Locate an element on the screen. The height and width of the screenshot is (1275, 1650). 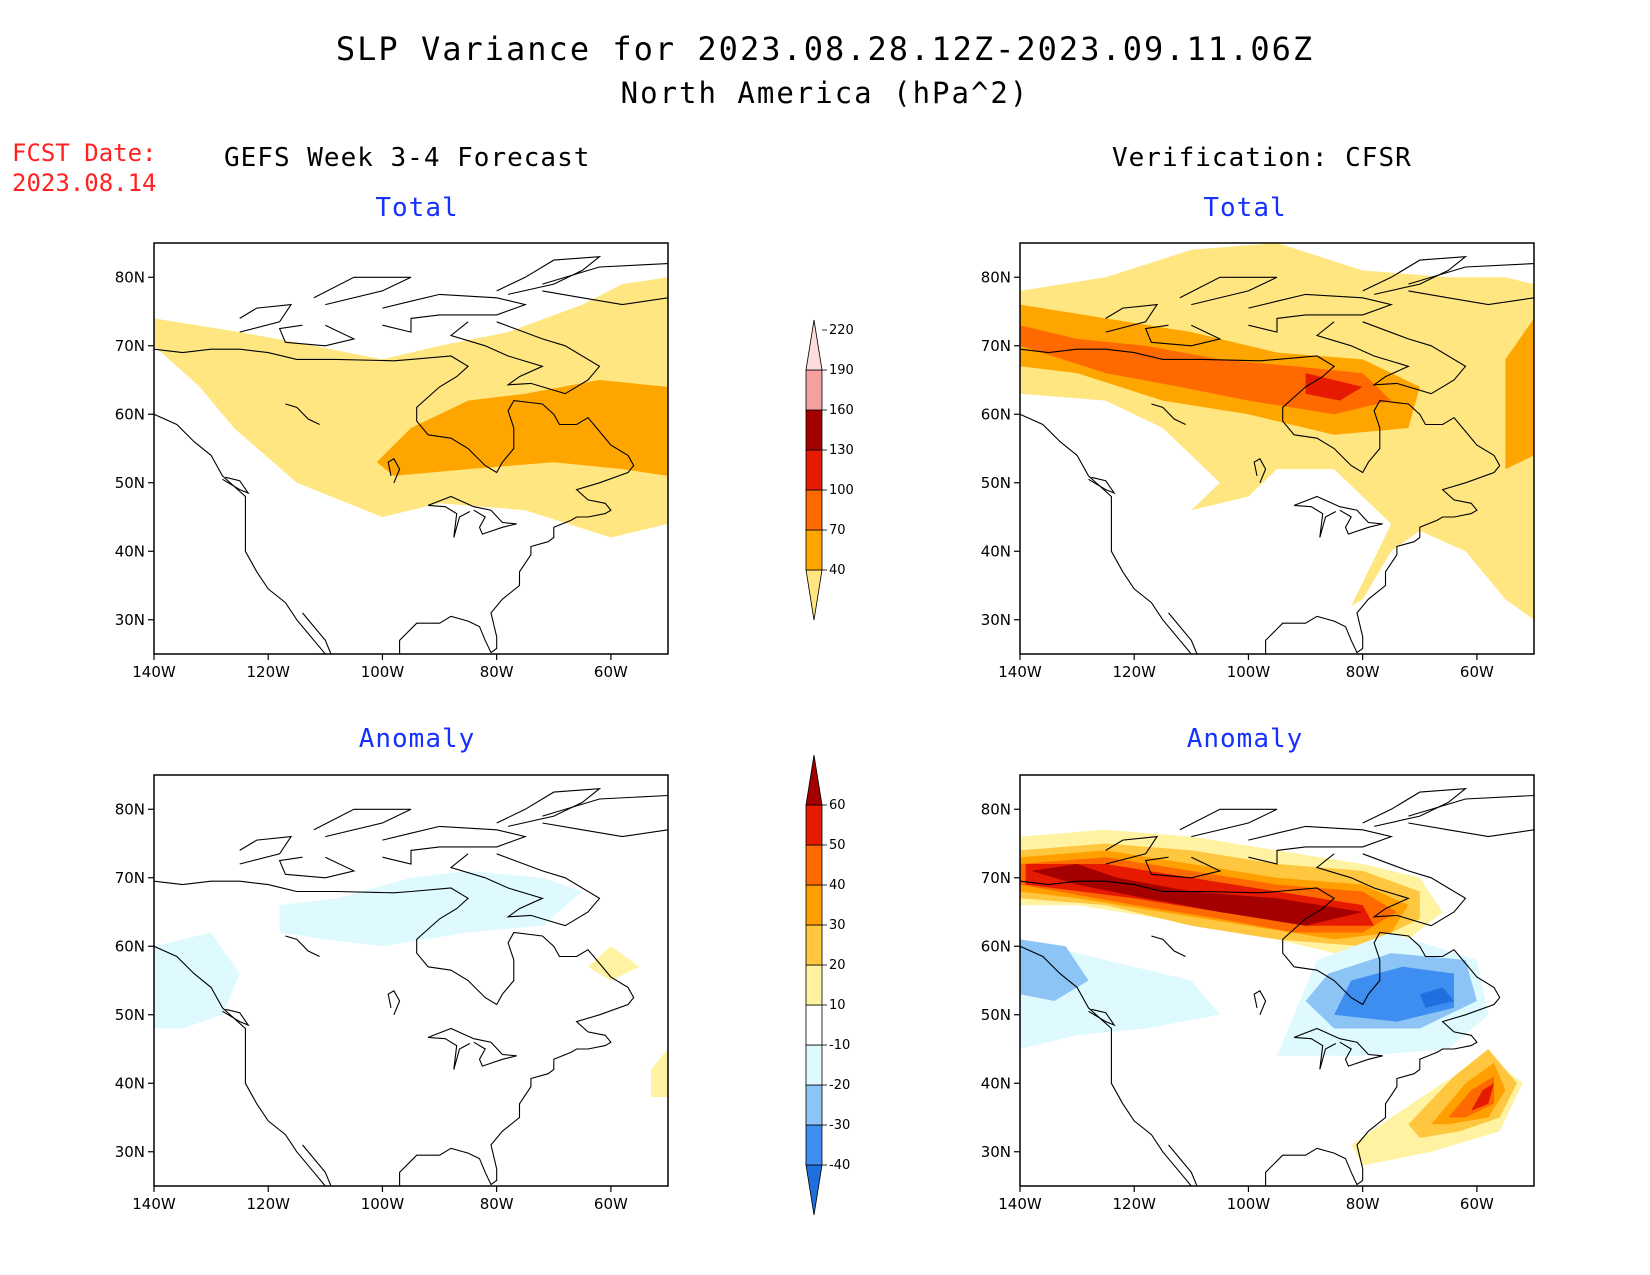
colorbar-total: 40 70 100 130 160 190 220 is located at coordinates (829, 470).